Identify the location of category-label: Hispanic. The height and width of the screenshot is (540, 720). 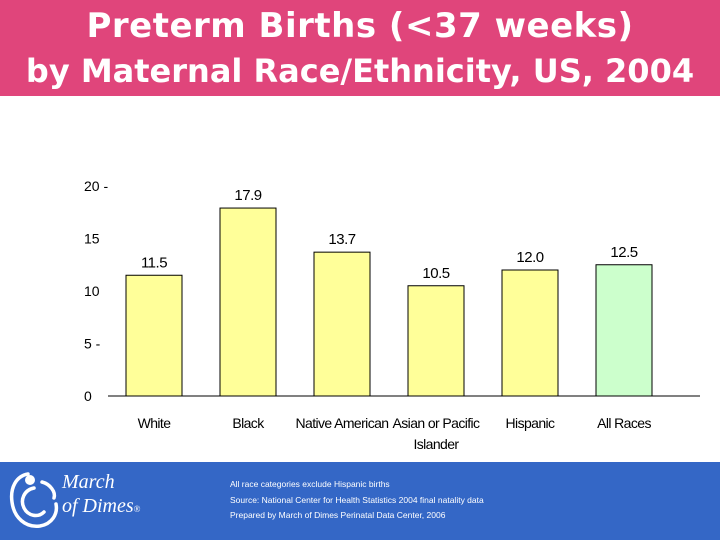
(530, 423).